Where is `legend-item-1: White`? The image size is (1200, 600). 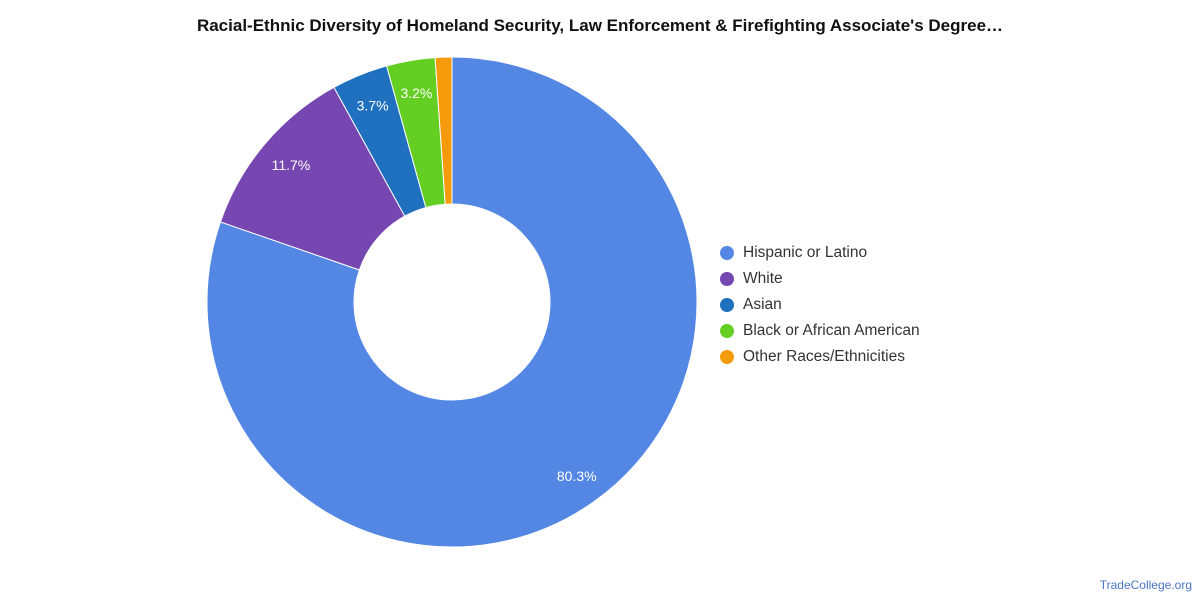 legend-item-1: White is located at coordinates (820, 279).